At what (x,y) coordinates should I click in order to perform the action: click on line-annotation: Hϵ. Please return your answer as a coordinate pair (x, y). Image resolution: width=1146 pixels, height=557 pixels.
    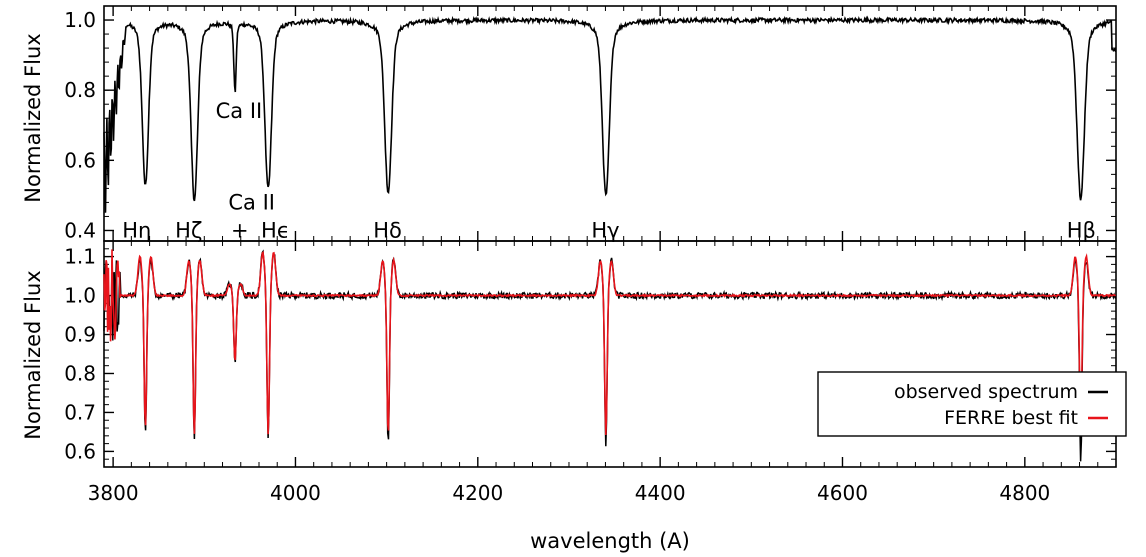
    Looking at the image, I should click on (275, 230).